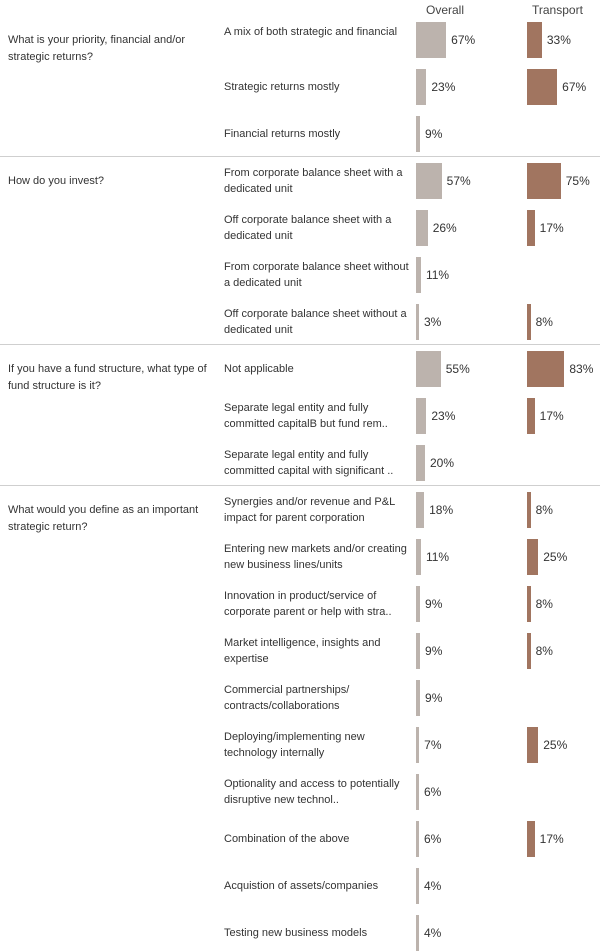  I want to click on overall-header: Overall, so click(445, 10).